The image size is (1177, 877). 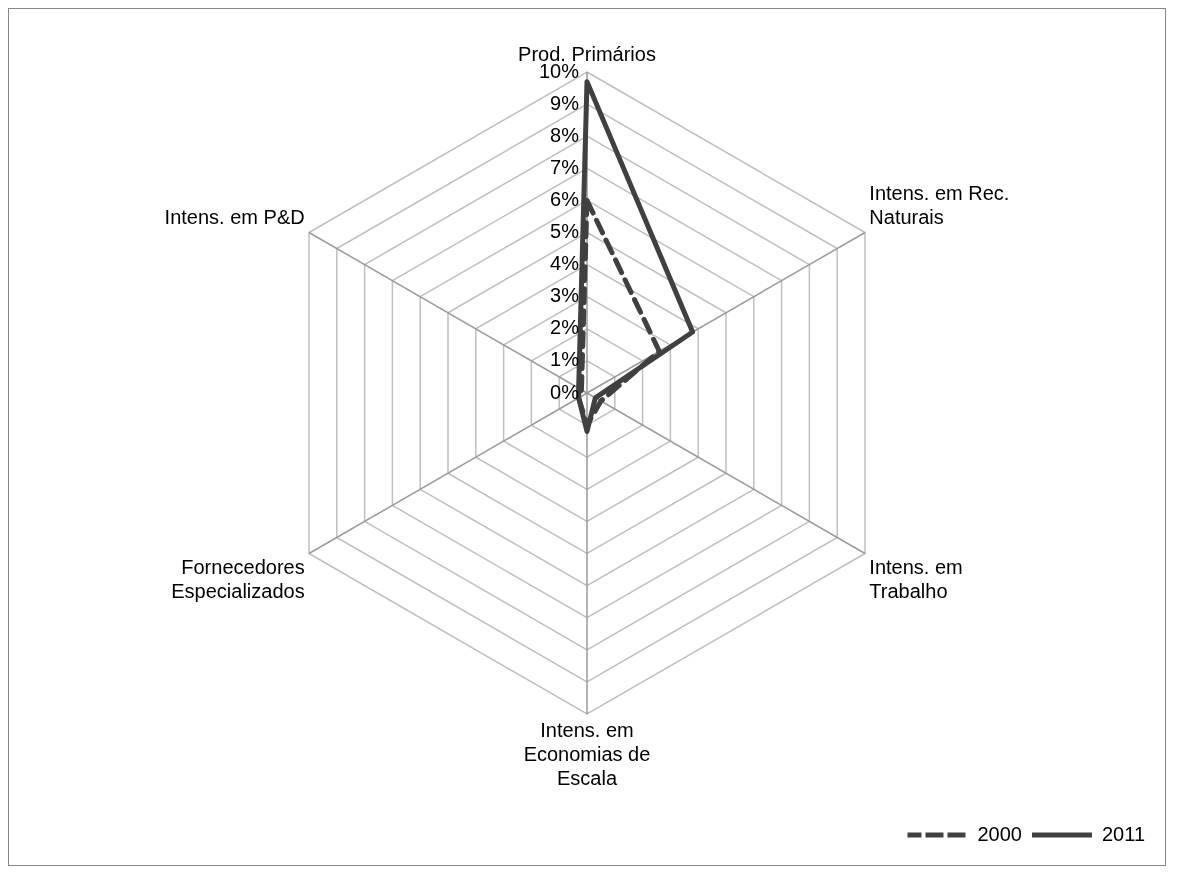 I want to click on spoke-label: Intens. em Economias de Escala, so click(x=587, y=753).